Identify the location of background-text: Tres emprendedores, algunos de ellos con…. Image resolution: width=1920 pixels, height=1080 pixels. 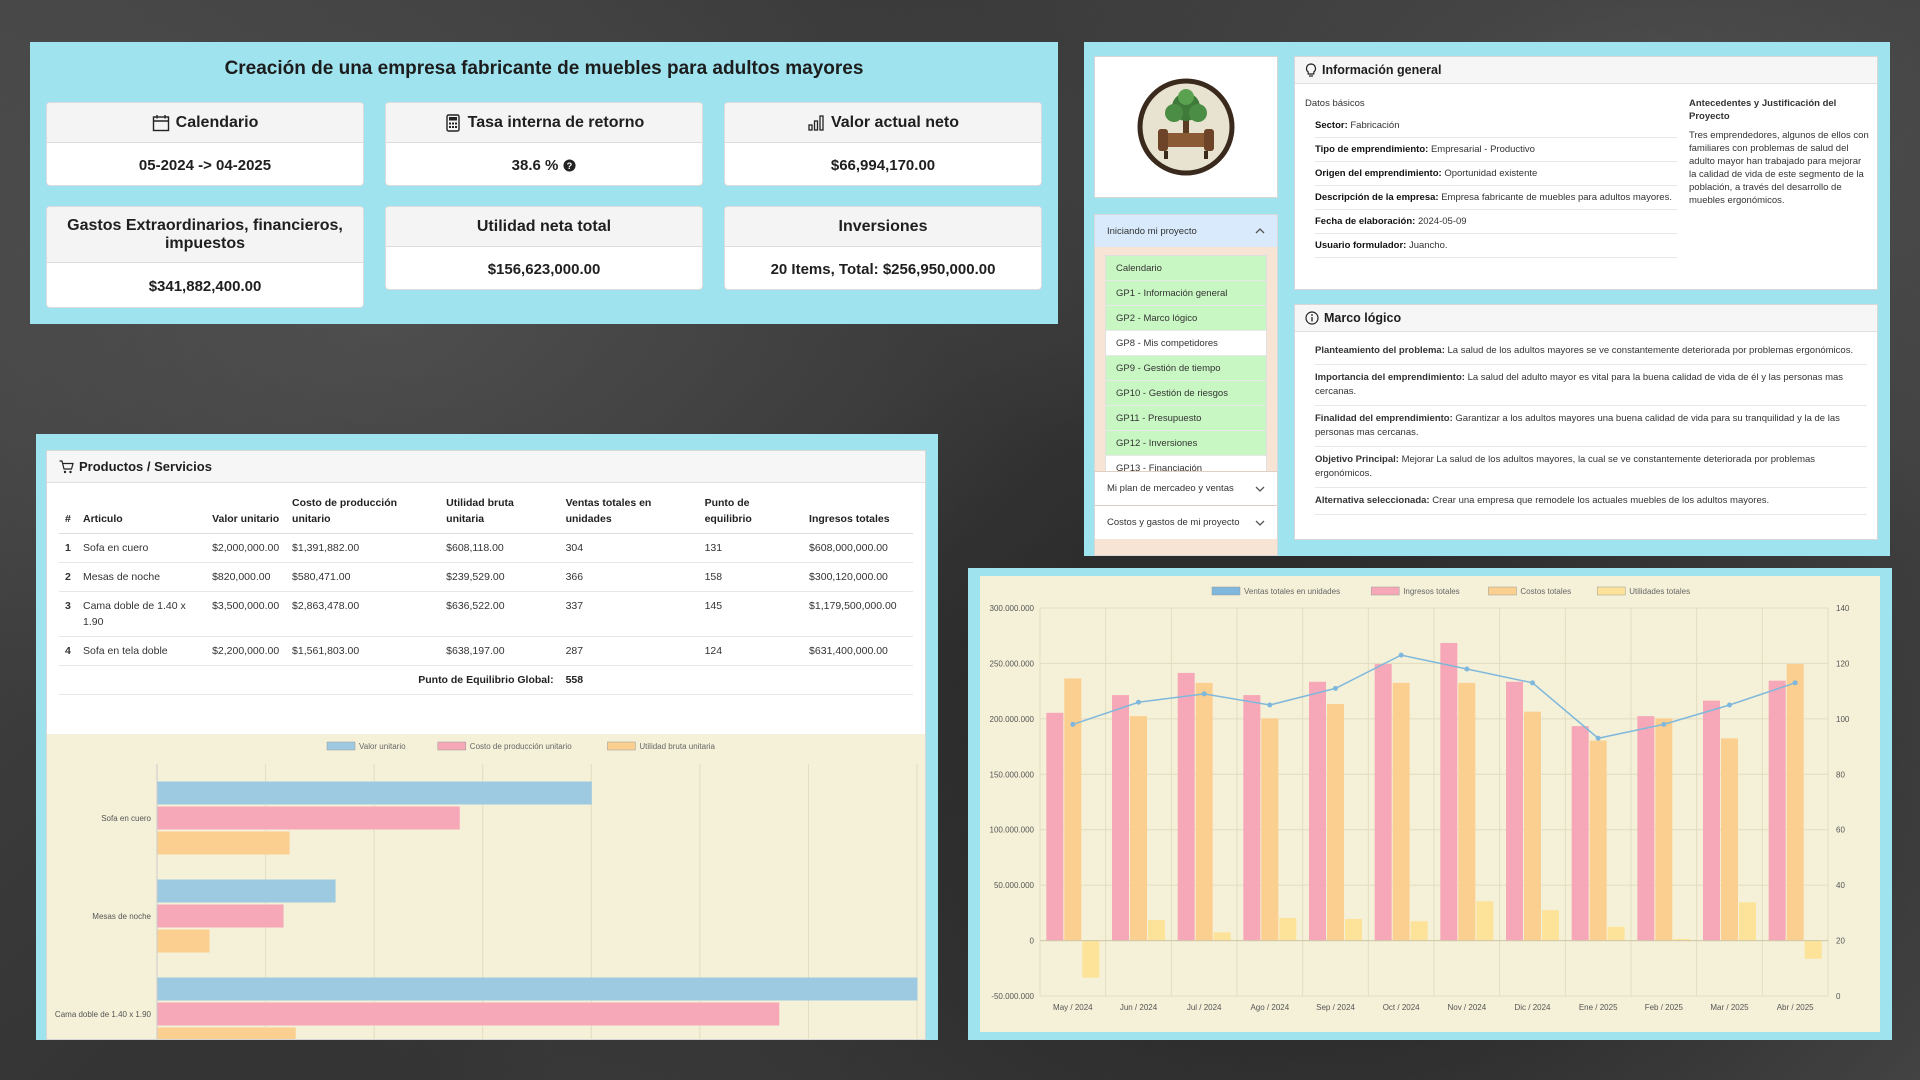
(1779, 168).